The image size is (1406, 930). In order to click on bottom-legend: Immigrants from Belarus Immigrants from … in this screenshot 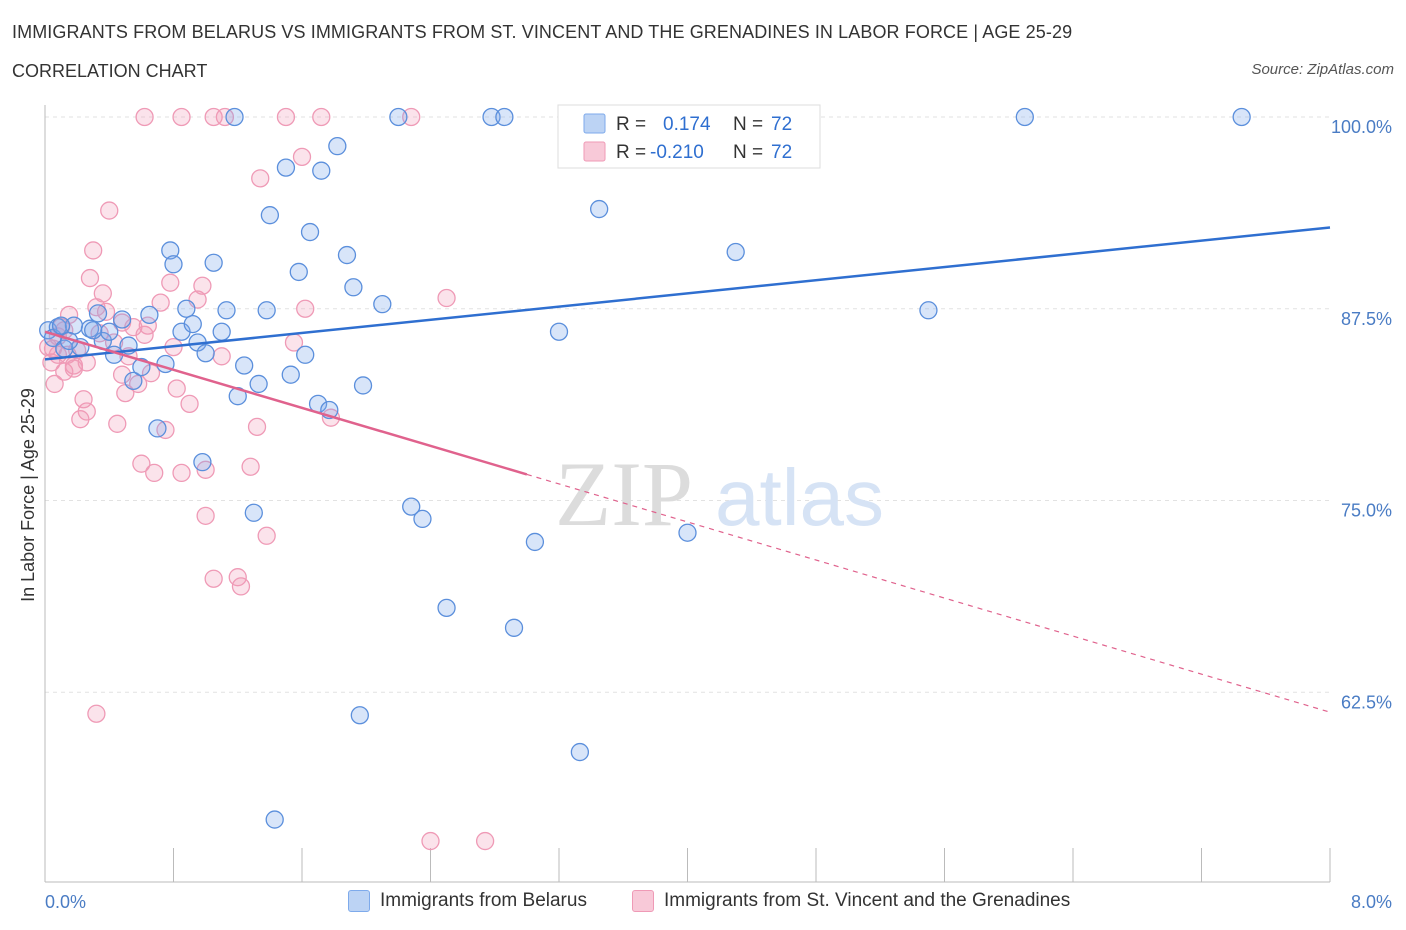, I will do `click(703, 904)`.